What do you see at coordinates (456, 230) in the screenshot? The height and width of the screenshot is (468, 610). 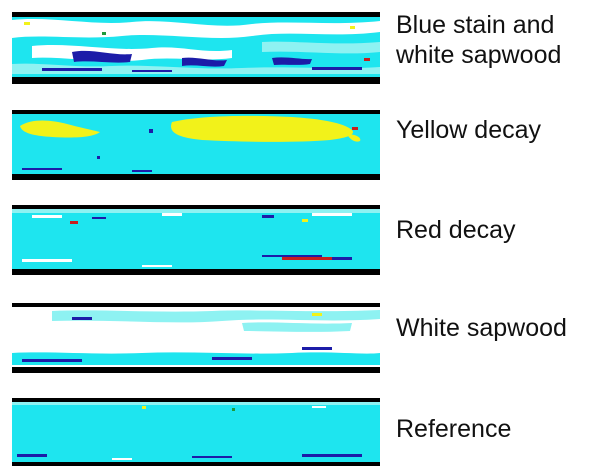 I see `label-red-decay: Red decay` at bounding box center [456, 230].